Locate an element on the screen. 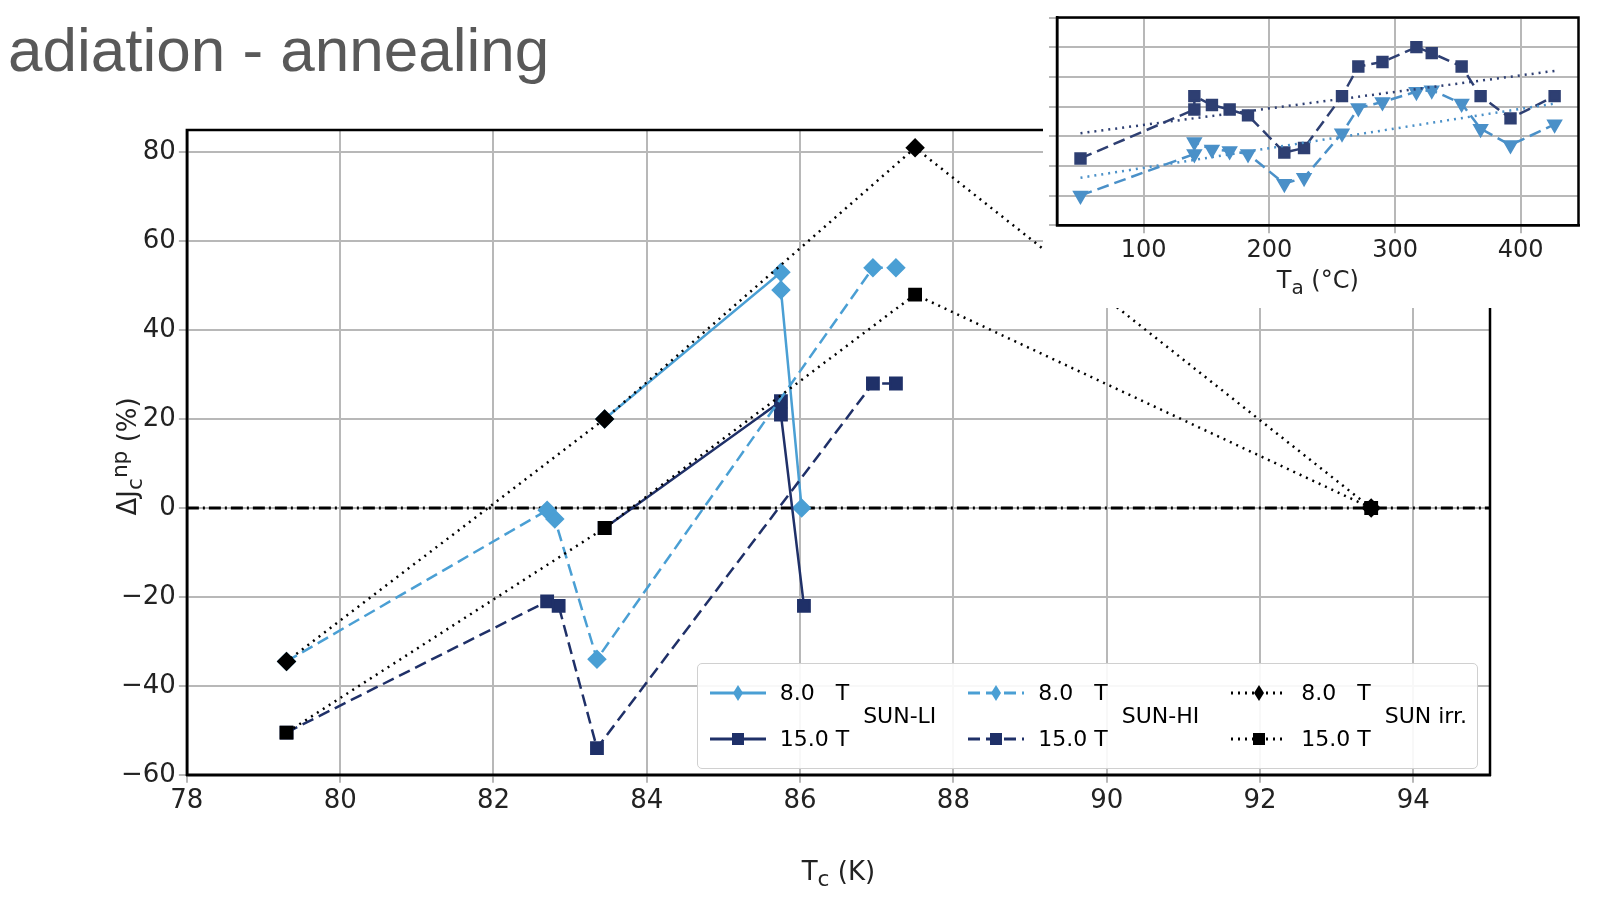 The image size is (1614, 908). x-tick-label: 80 is located at coordinates (340, 799).